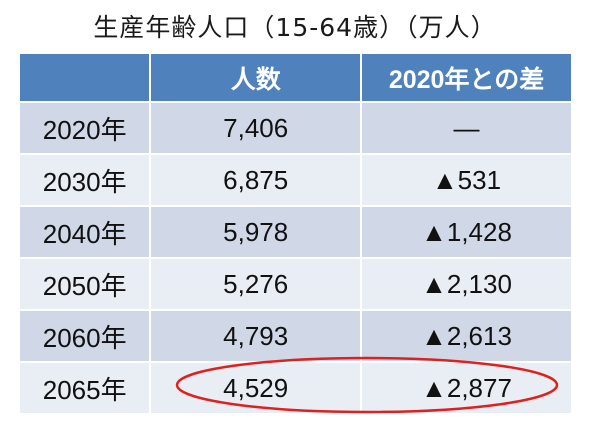  What do you see at coordinates (256, 284) in the screenshot?
I see `row-population: 5,276` at bounding box center [256, 284].